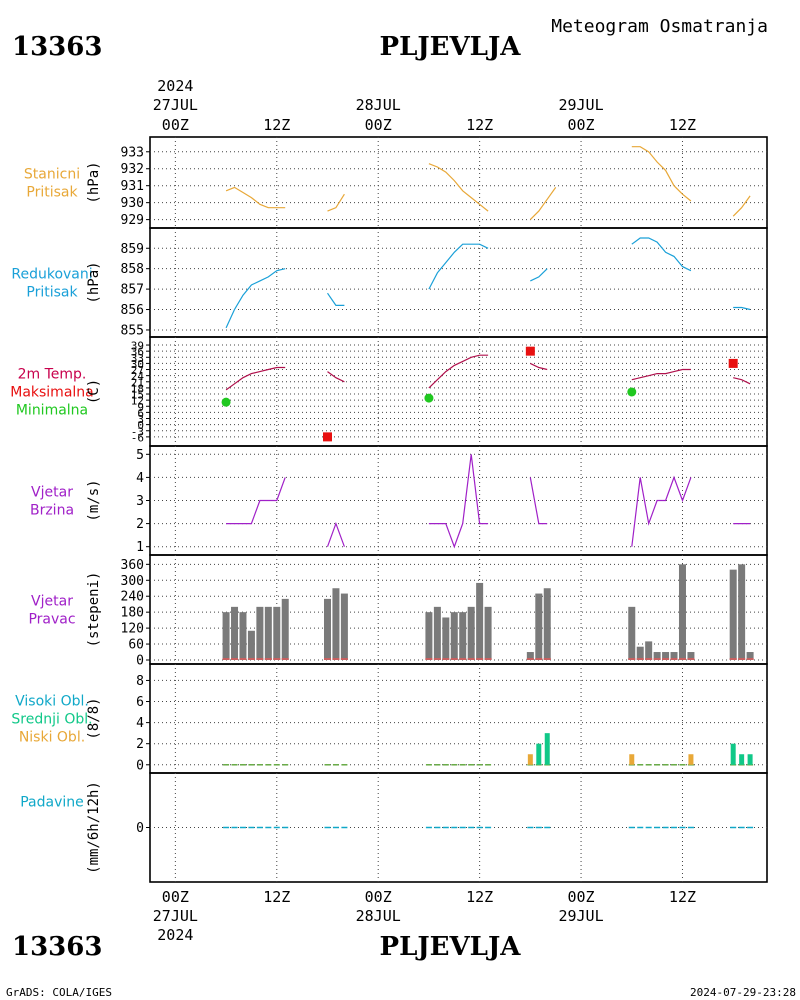  I want to click on y-tick-label: 932, so click(132, 169).